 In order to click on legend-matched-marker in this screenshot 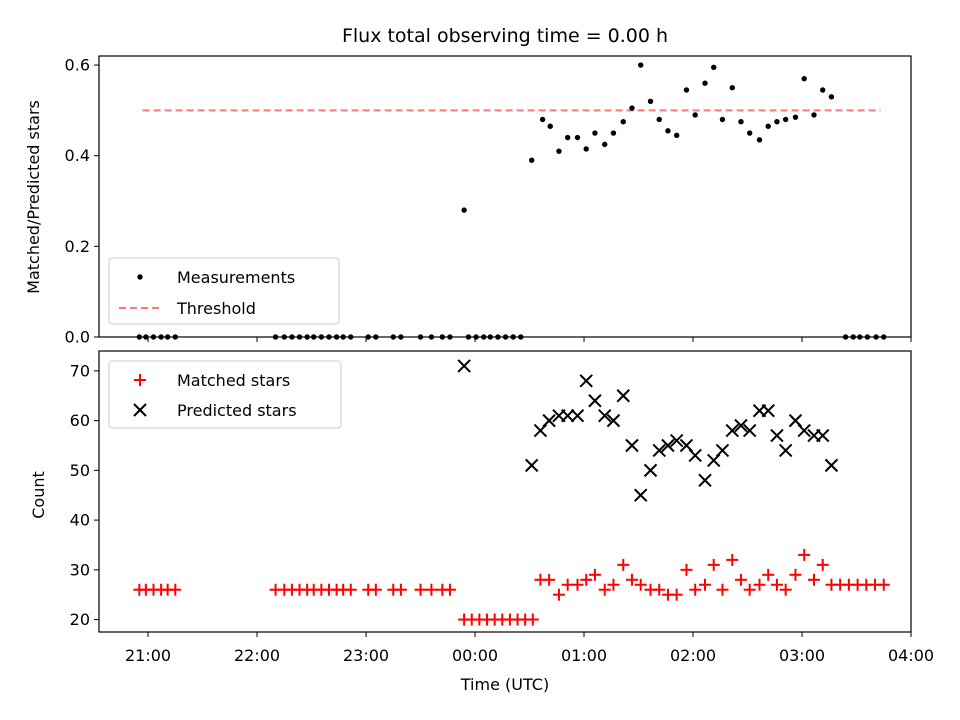, I will do `click(140, 380)`.